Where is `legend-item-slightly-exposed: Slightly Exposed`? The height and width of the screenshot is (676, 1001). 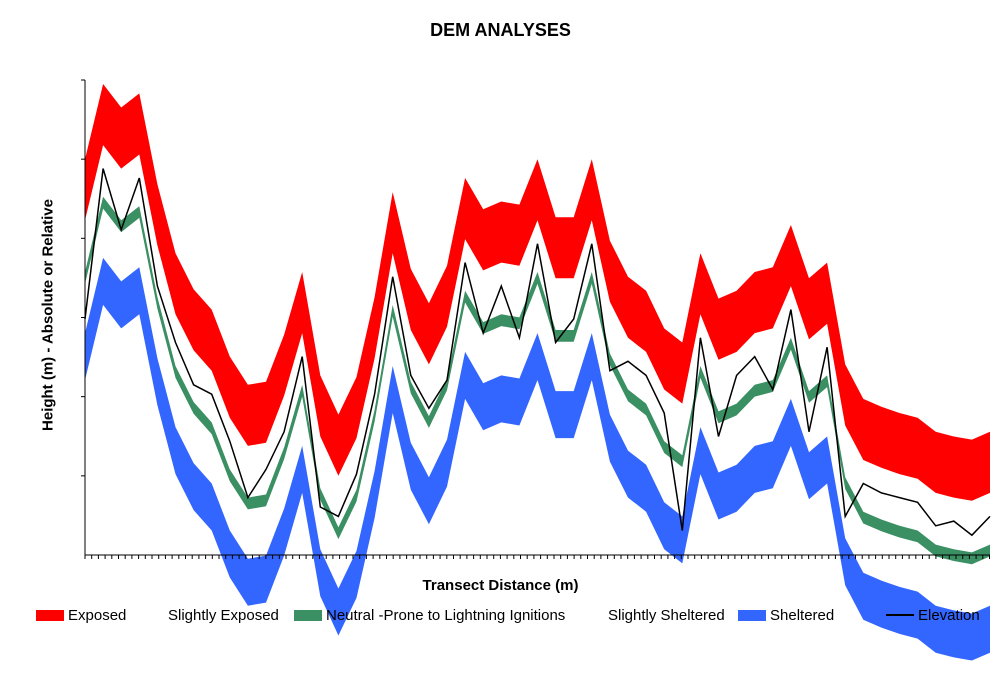 legend-item-slightly-exposed: Slightly Exposed is located at coordinates (223, 615).